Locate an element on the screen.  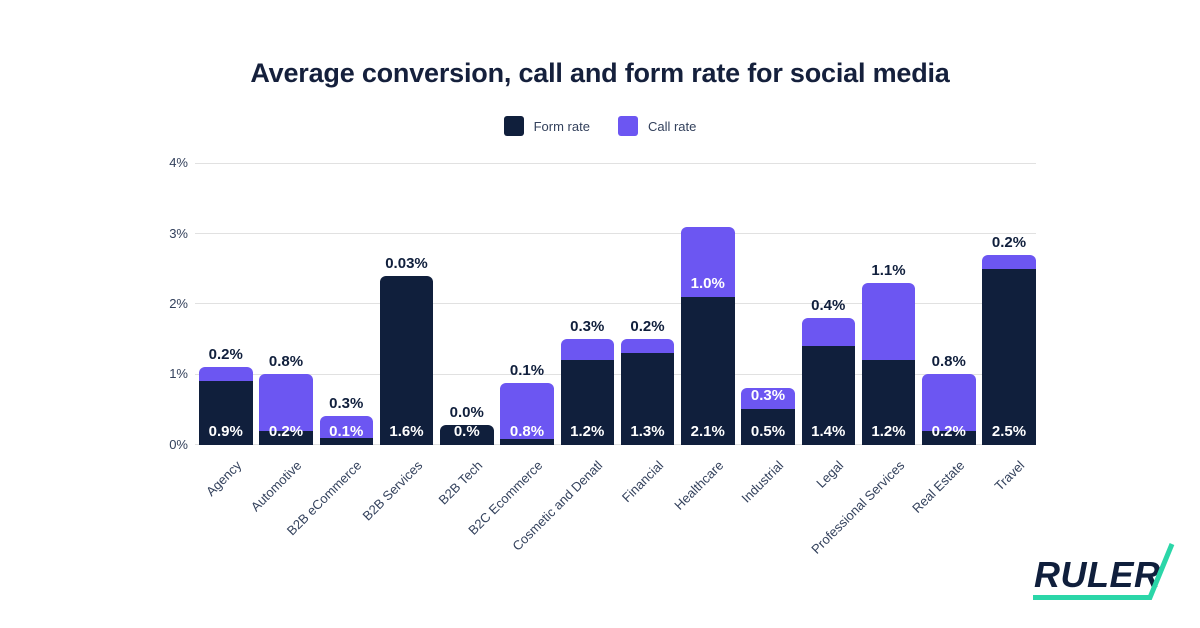
form-rate-value-label: 1.6% is located at coordinates (406, 431).